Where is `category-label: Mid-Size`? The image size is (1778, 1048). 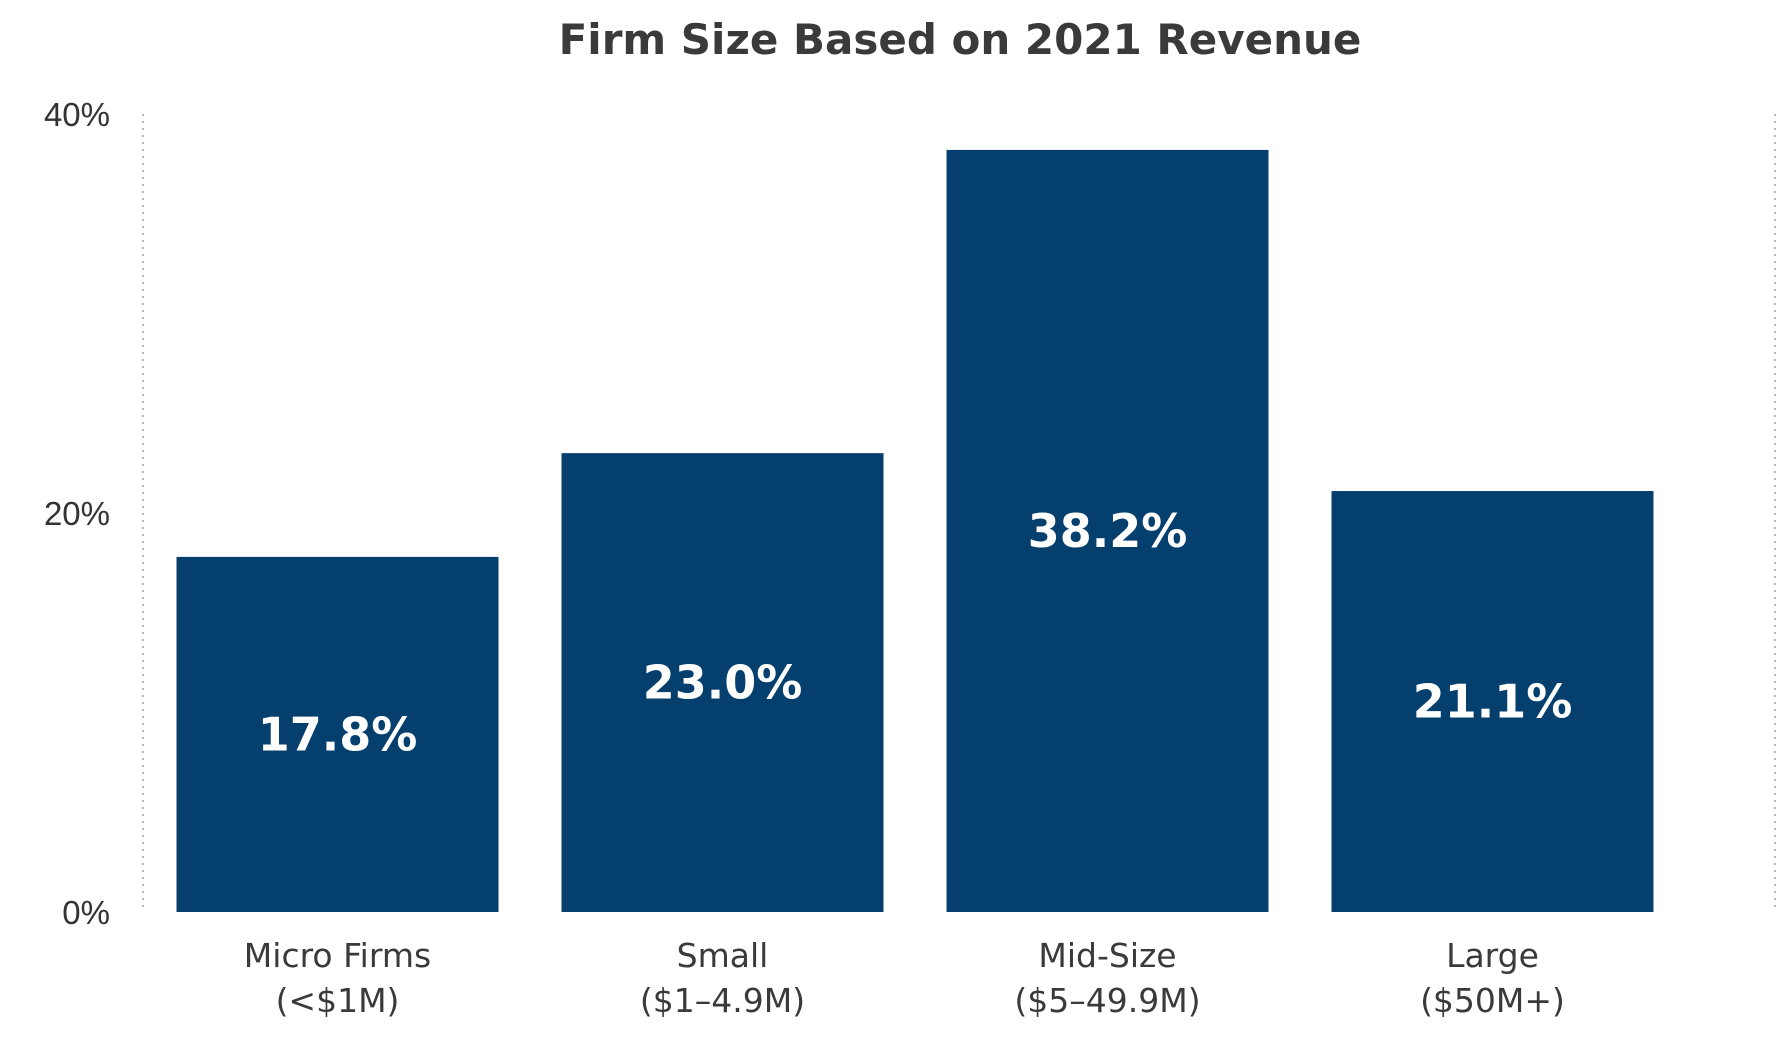 category-label: Mid-Size is located at coordinates (1107, 955).